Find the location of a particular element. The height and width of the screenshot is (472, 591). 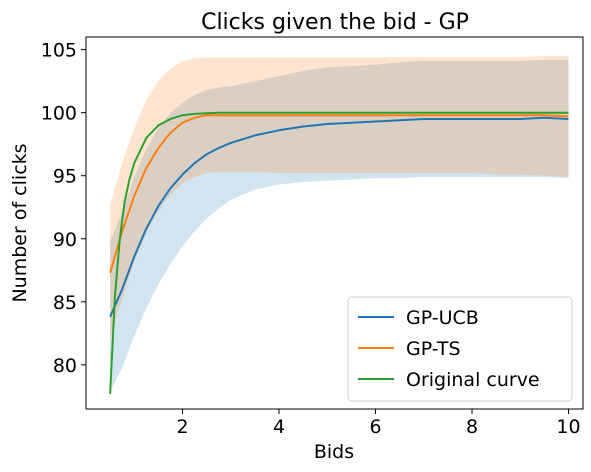

legend-box is located at coordinates (460, 349).